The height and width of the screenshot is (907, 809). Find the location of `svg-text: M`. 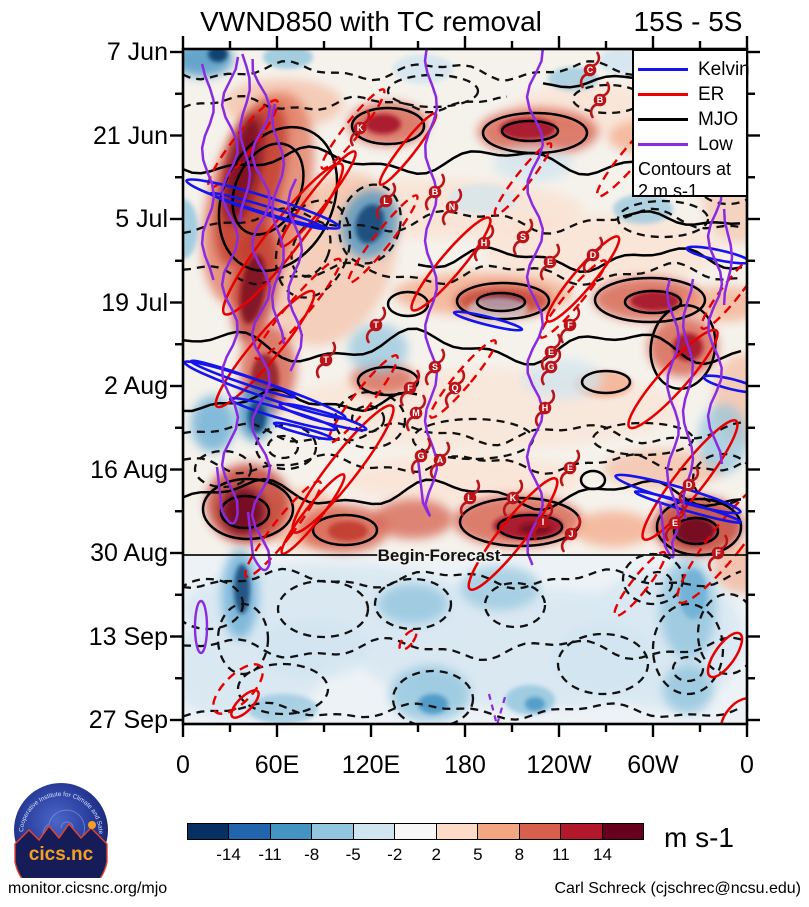

svg-text: M is located at coordinates (416, 413).